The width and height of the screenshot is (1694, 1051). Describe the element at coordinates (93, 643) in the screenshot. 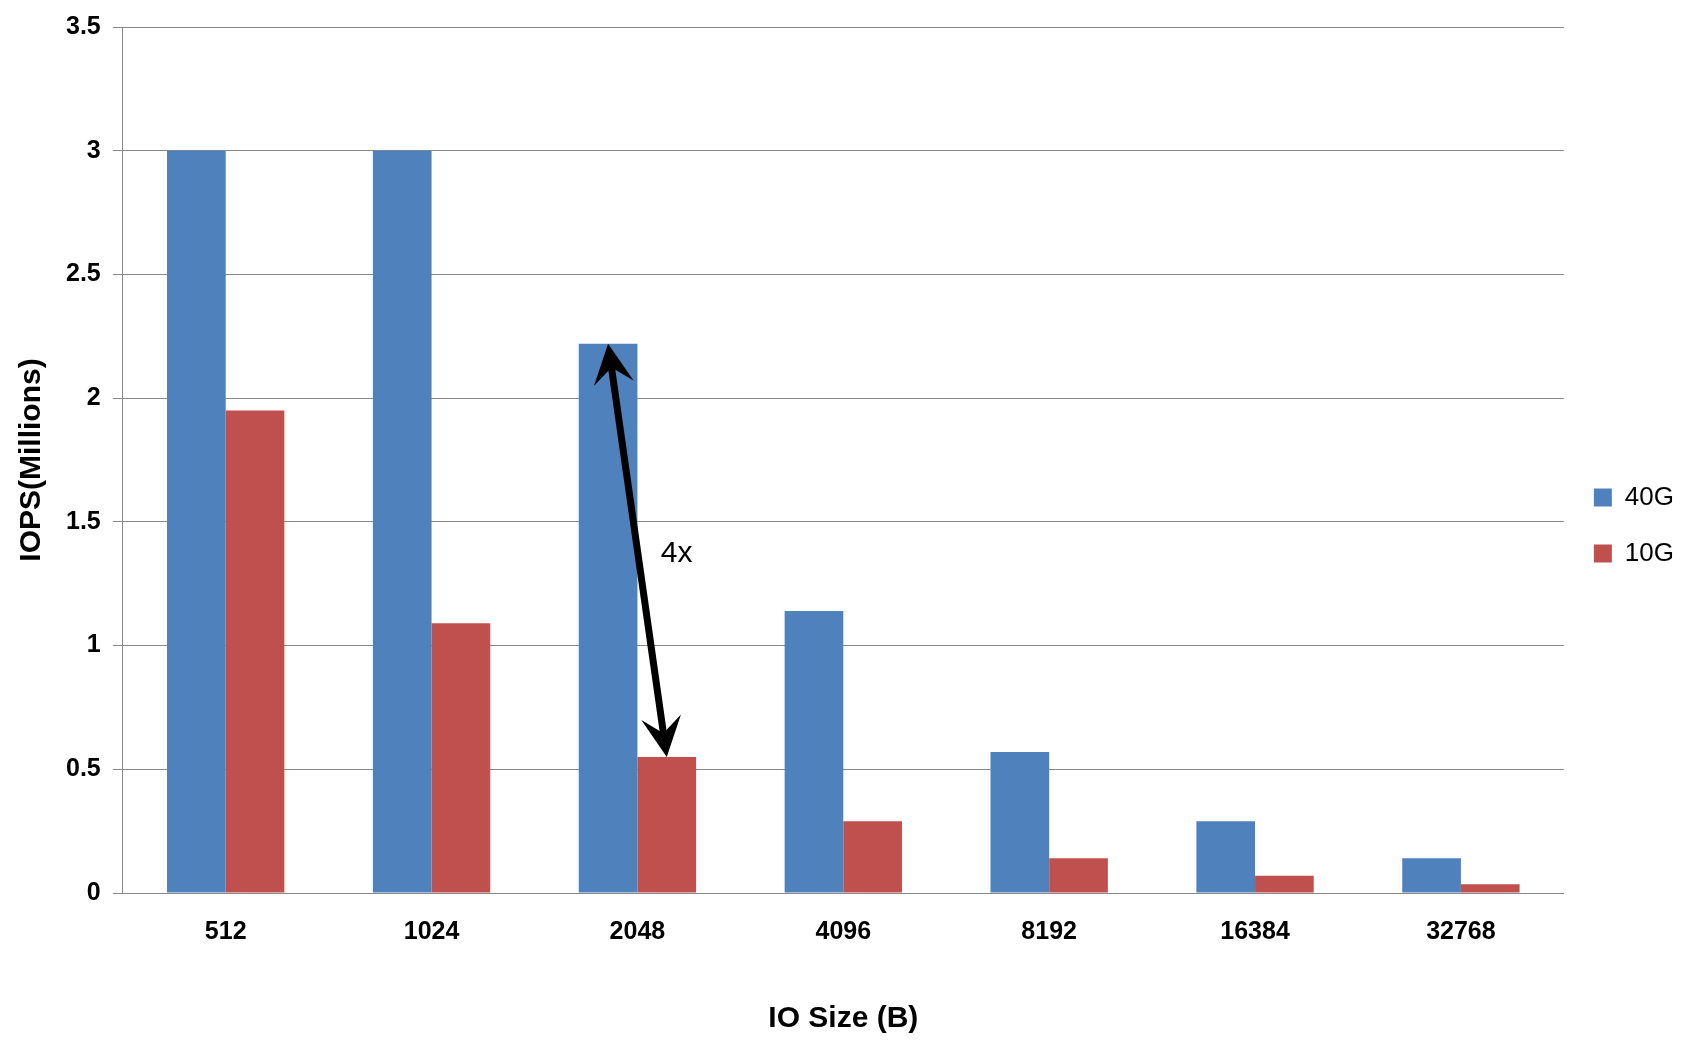

I see `y-tick-label: 1` at that location.